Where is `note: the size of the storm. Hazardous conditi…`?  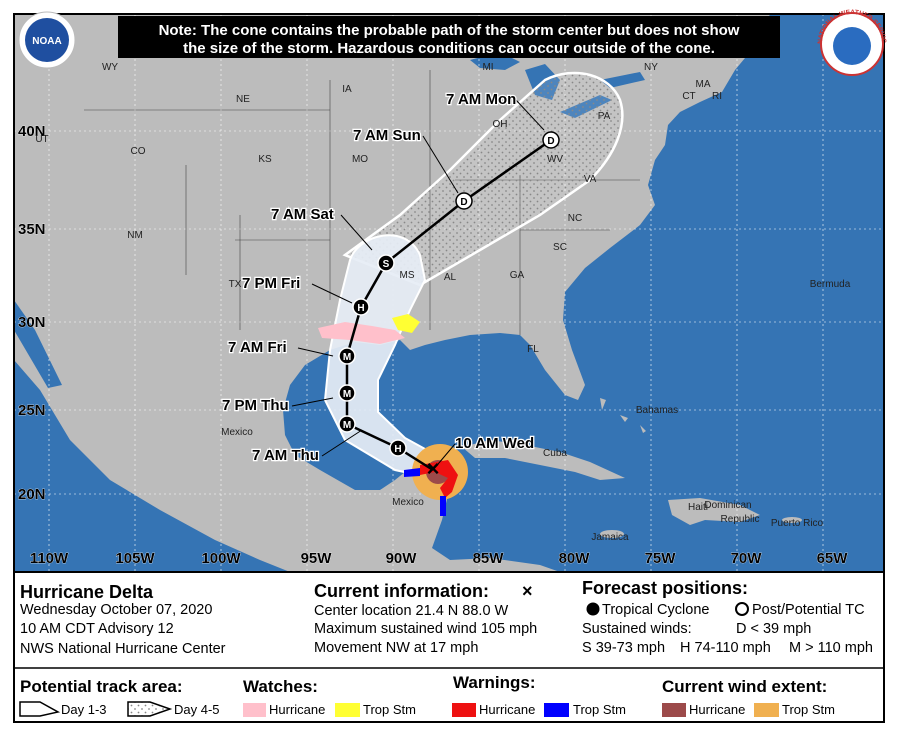
note: the size of the storm. Hazardous conditi… is located at coordinates (449, 48).